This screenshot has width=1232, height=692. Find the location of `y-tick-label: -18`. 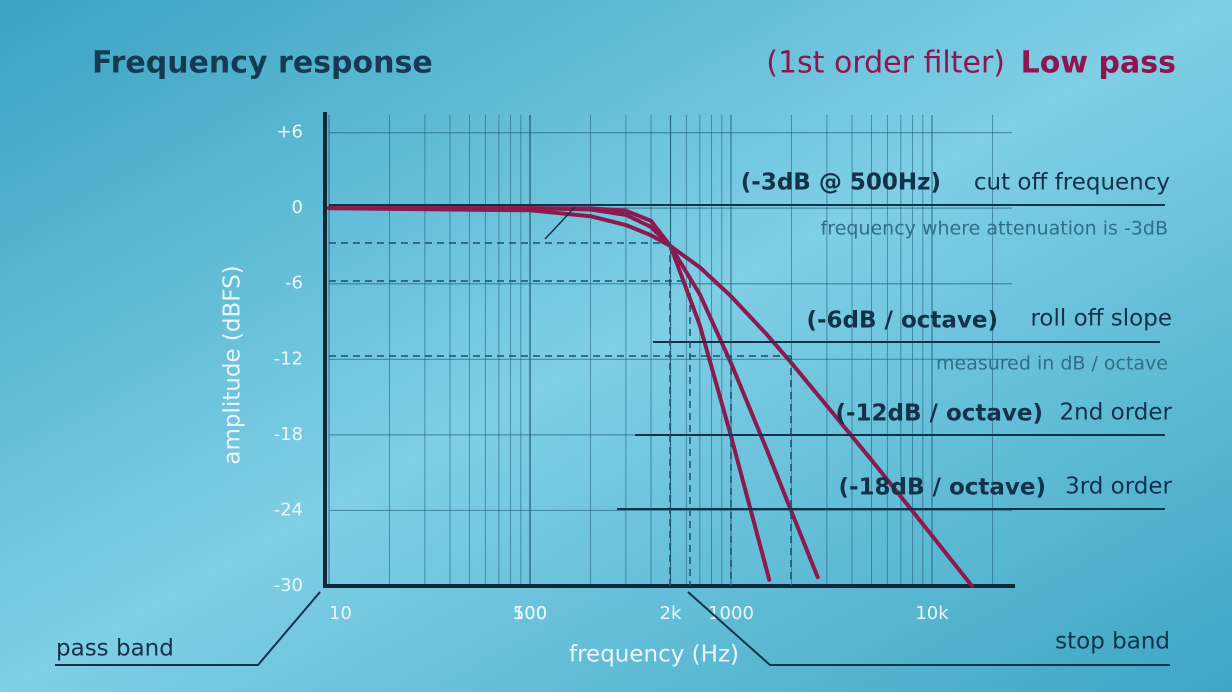

y-tick-label: -18 is located at coordinates (288, 434).